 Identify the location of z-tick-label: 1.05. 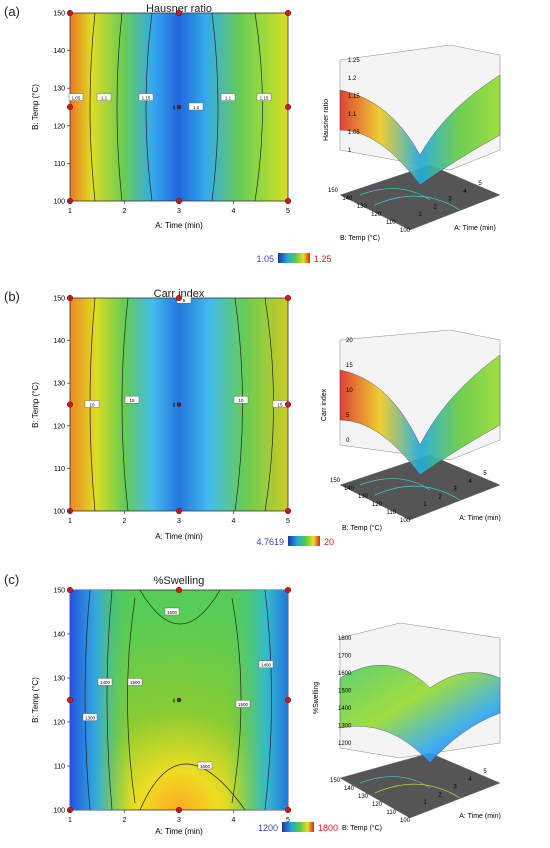
(354, 133).